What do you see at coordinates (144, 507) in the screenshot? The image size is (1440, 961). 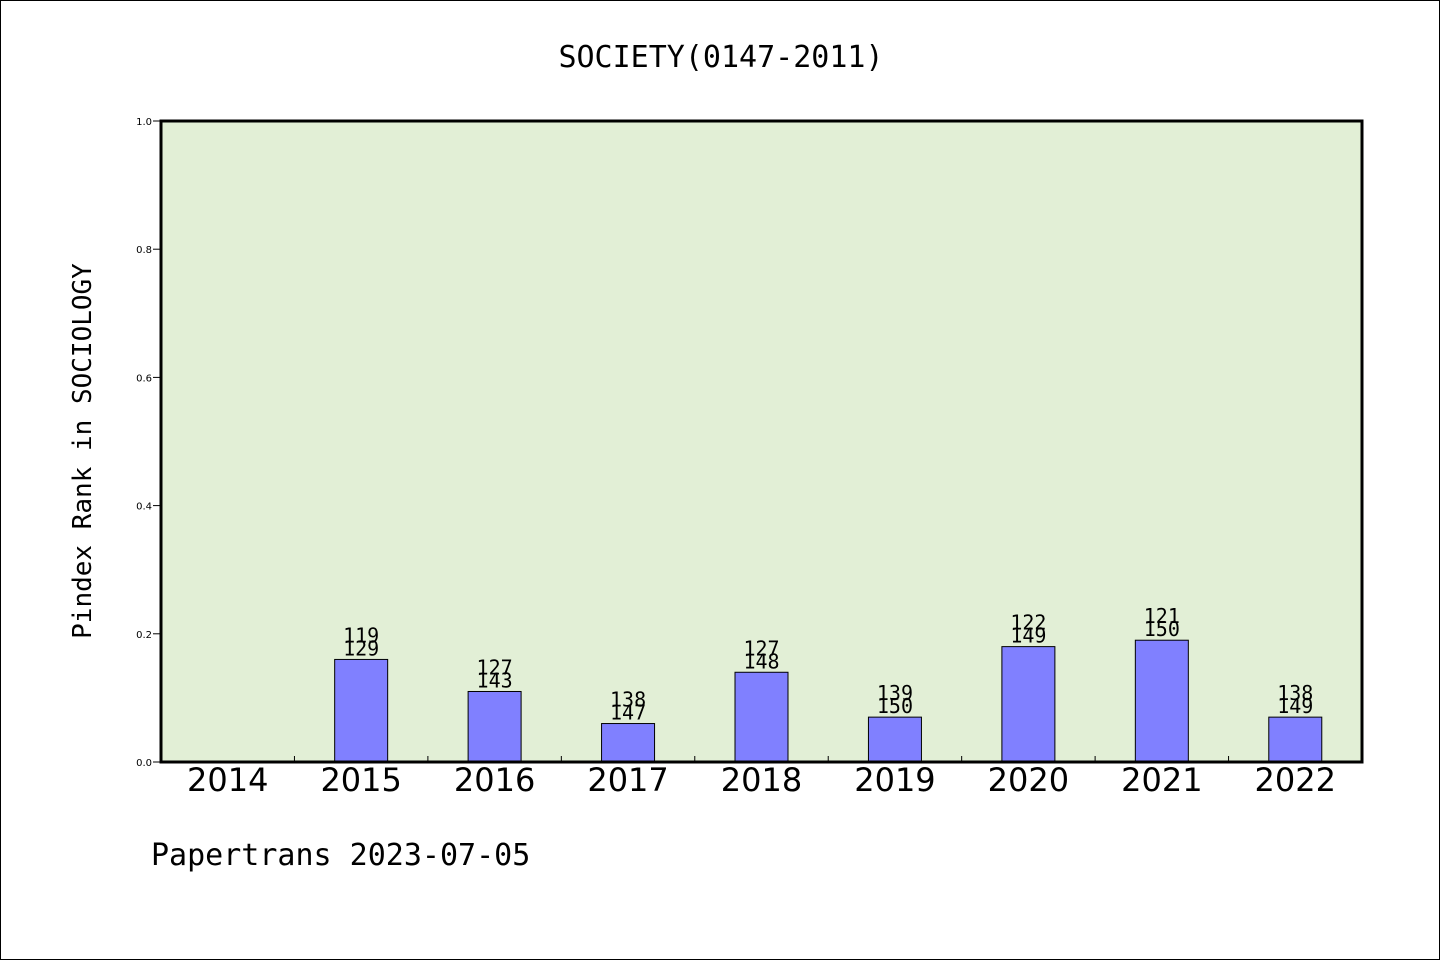 I see `y-tick-label: 0.4` at bounding box center [144, 507].